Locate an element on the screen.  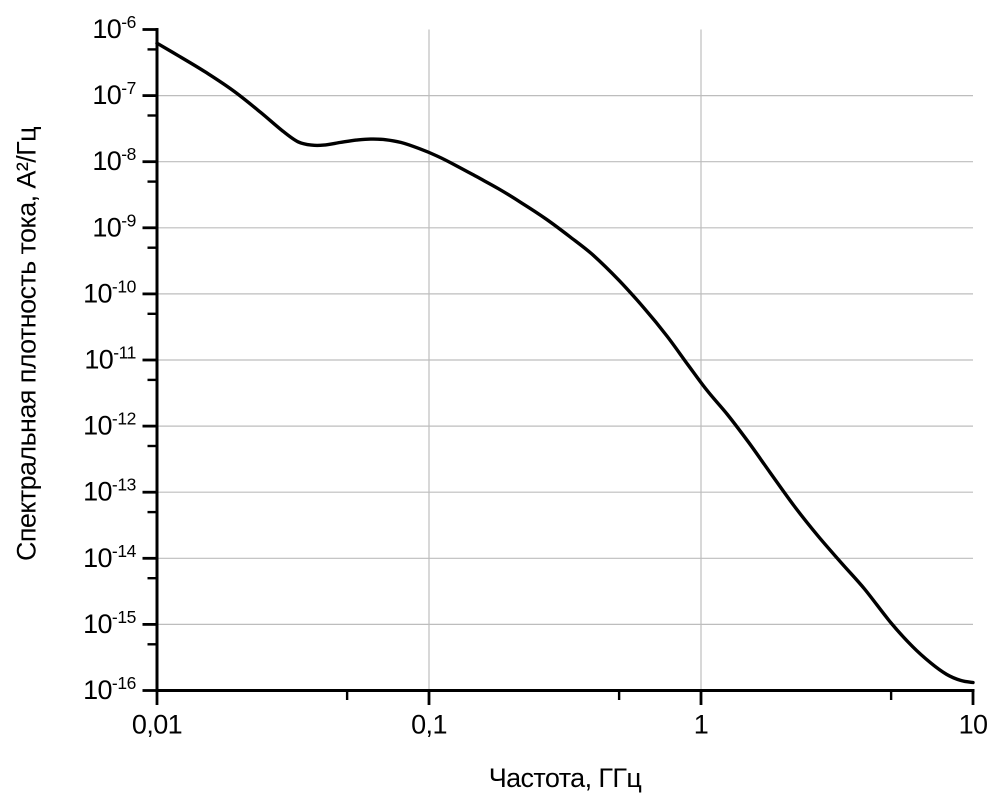
y-tick-label: 10⁻¹¹ is located at coordinates (110, 359).